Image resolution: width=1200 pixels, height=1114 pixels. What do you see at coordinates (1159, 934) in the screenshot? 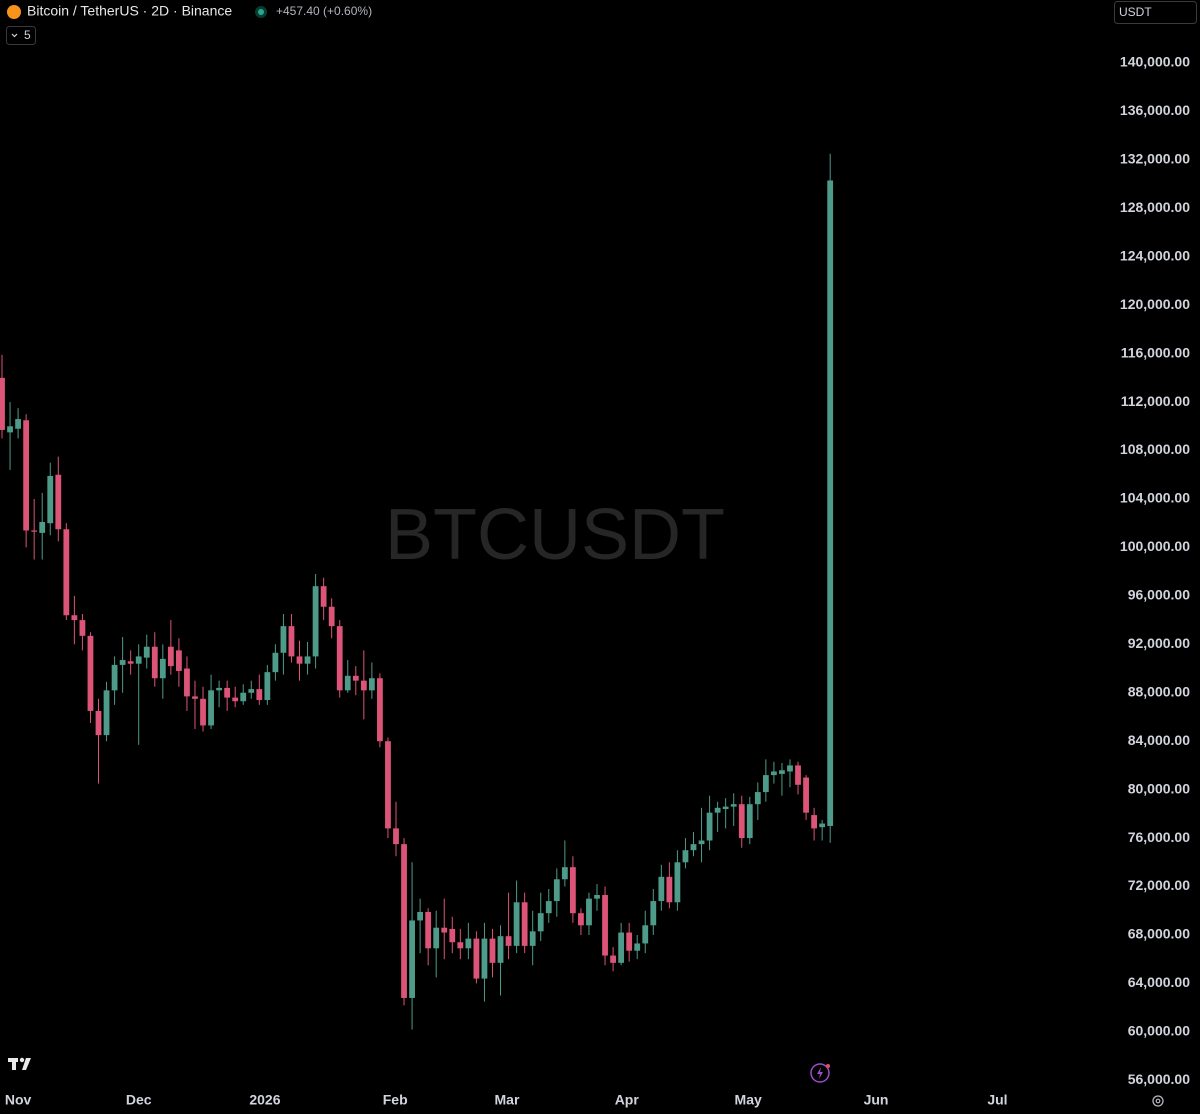
I see `y-tick-label: 68,000.00` at bounding box center [1159, 934].